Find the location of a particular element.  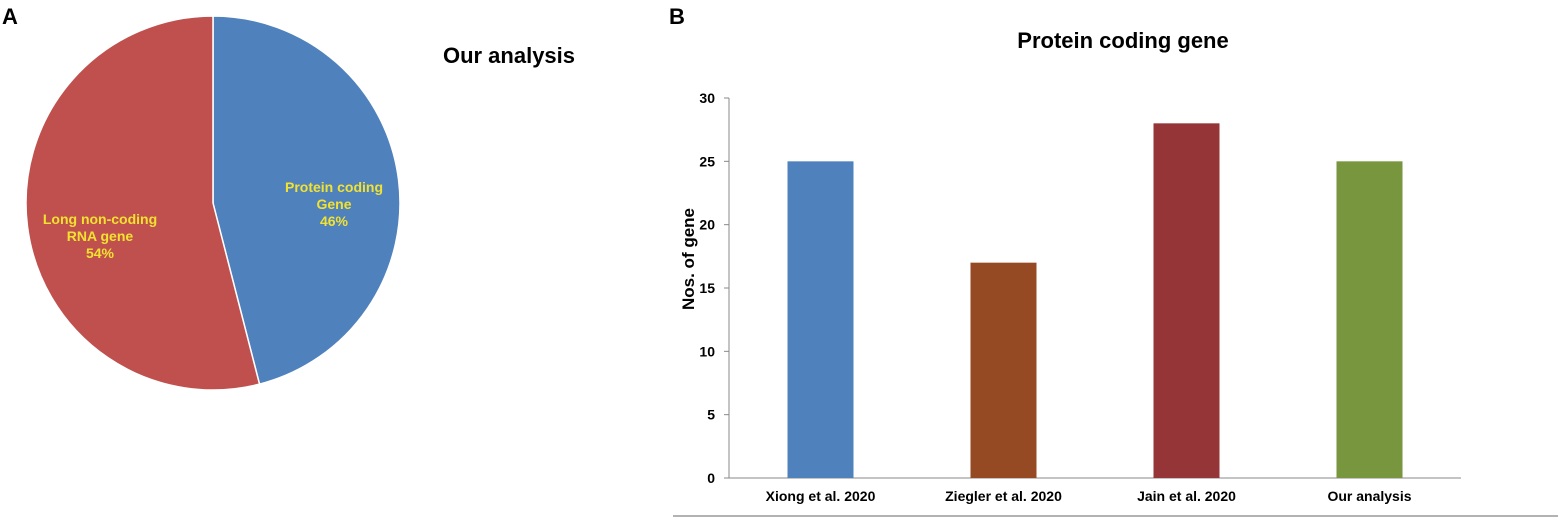

y-tick-label: 10 is located at coordinates (707, 351).